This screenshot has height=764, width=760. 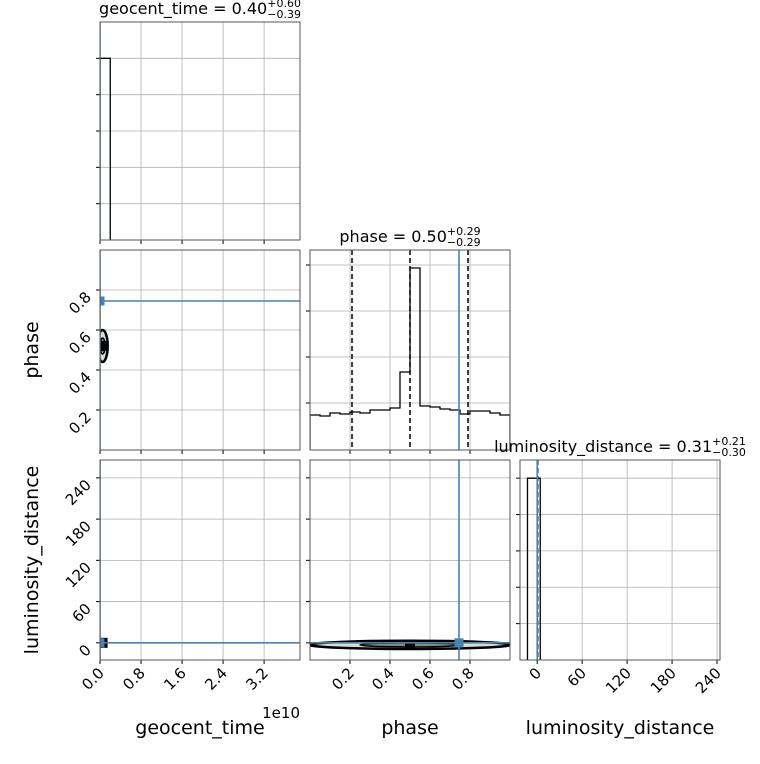 I want to click on y-axis-label: phase, so click(x=32, y=349).